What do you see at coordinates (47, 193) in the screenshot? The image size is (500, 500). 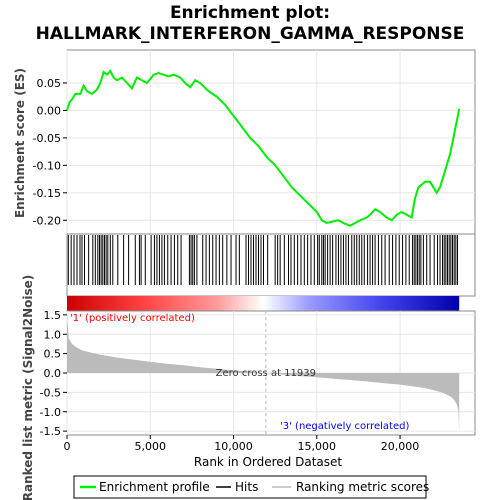 I see `es-tick-label: -0.15` at bounding box center [47, 193].